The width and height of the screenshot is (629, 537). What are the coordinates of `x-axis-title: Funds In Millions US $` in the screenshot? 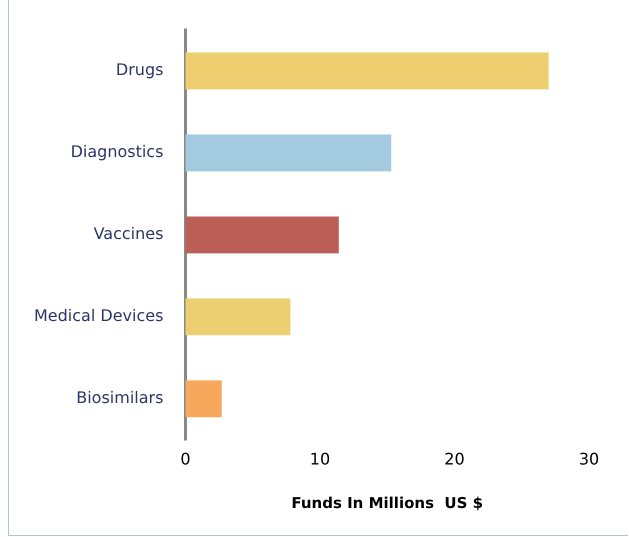 It's located at (387, 503).